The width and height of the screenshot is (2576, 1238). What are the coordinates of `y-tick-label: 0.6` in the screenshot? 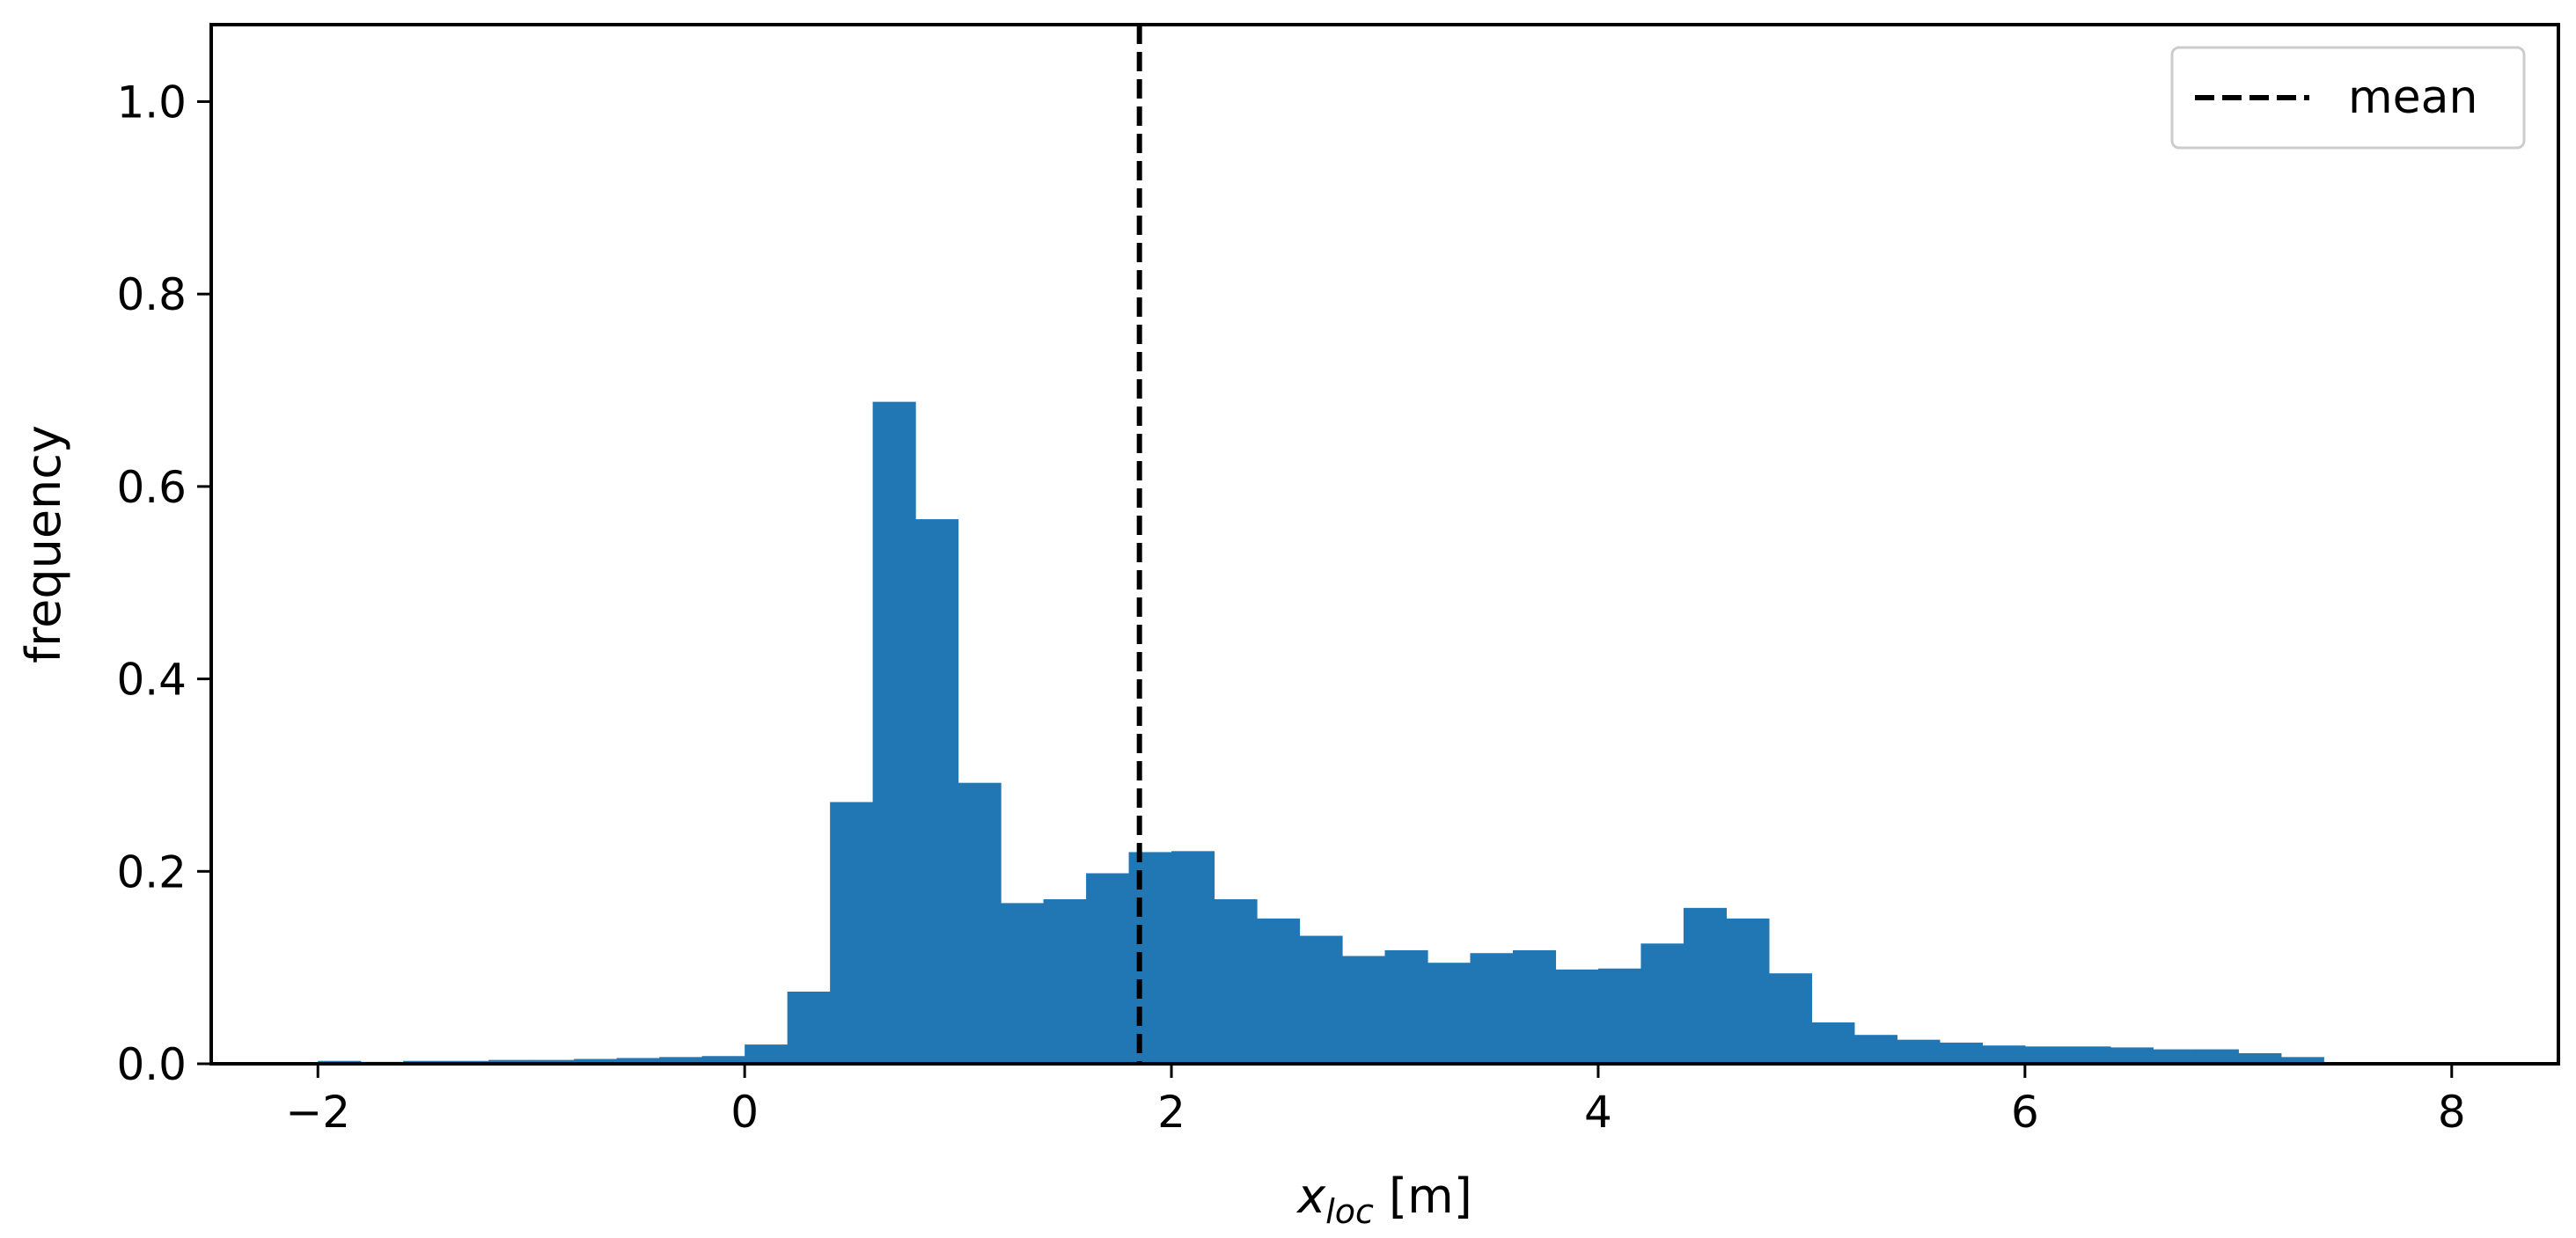 It's located at (151, 487).